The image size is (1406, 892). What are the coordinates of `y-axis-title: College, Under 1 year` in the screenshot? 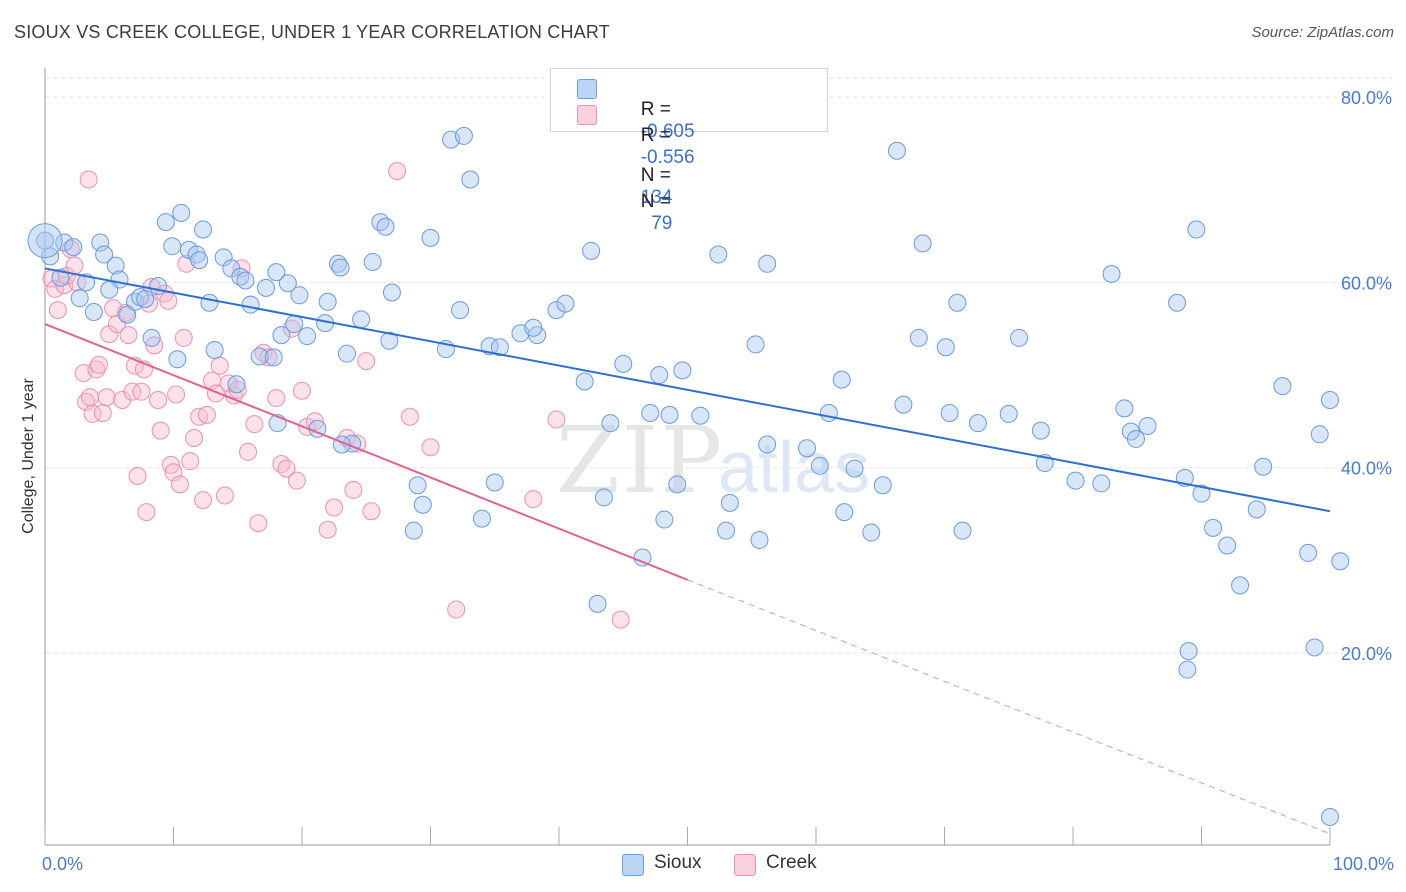 It's located at (28, 456).